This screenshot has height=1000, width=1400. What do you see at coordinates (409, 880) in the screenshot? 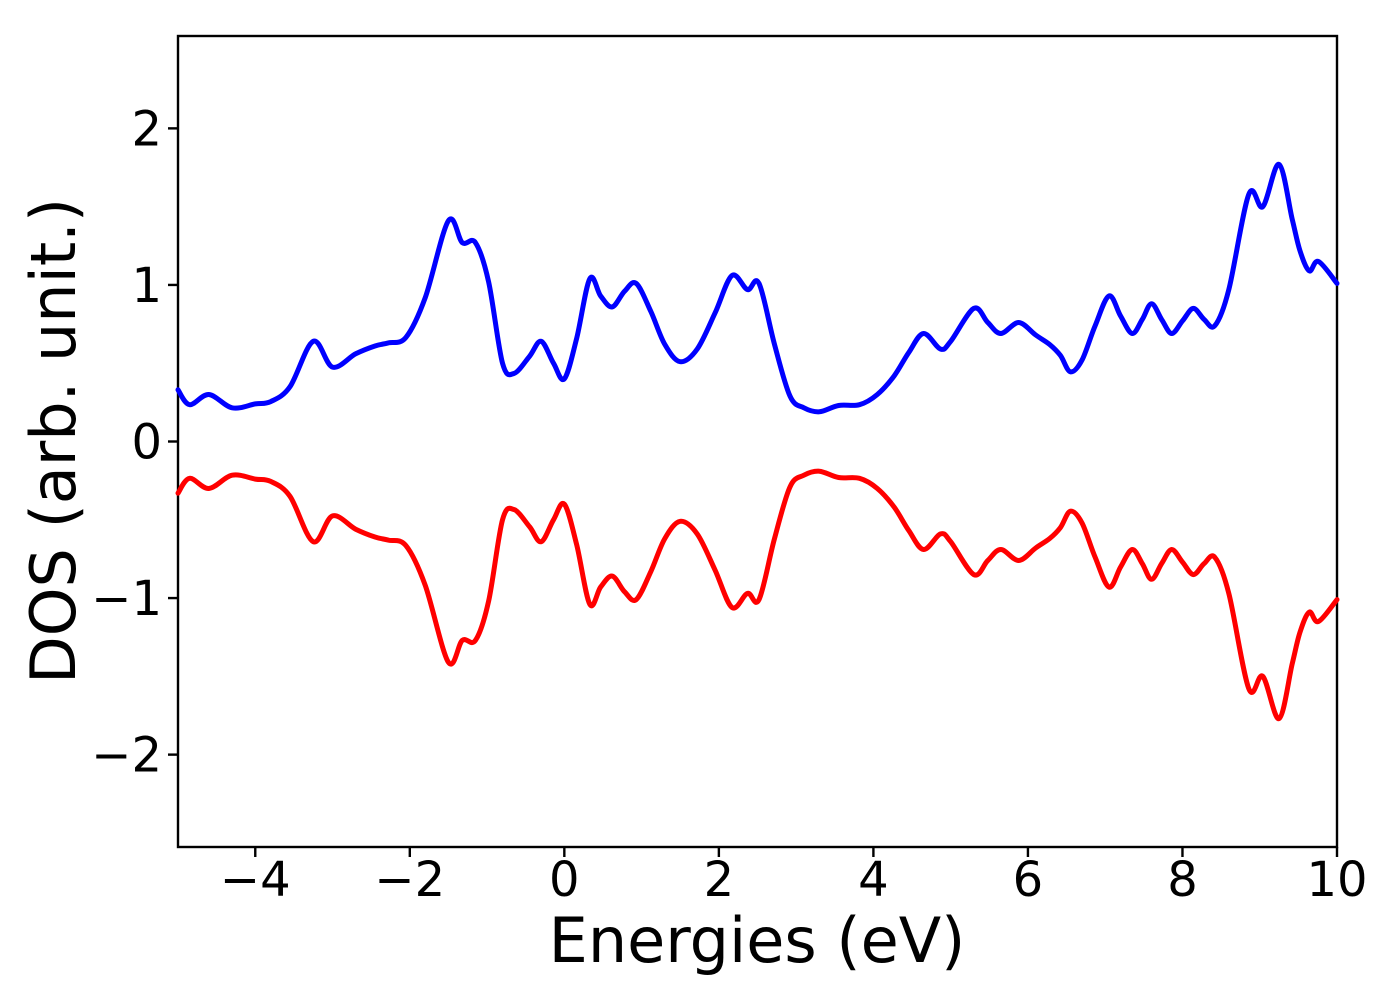
I see `x-tick-label: −2` at bounding box center [409, 880].